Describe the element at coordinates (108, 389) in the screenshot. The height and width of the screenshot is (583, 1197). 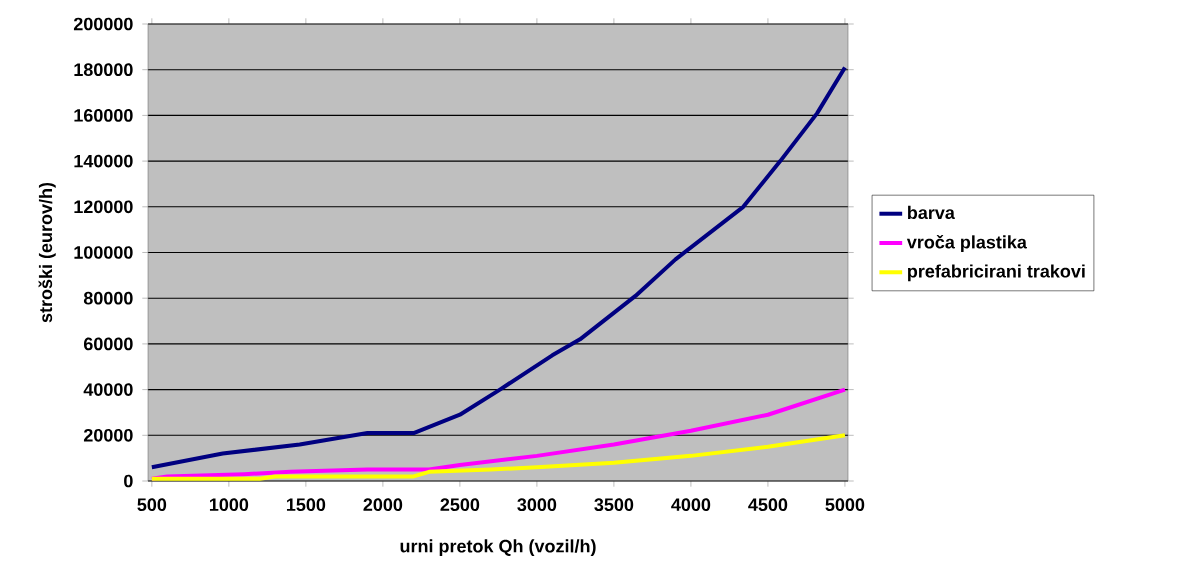
I see `y-tick-label: 40000` at that location.